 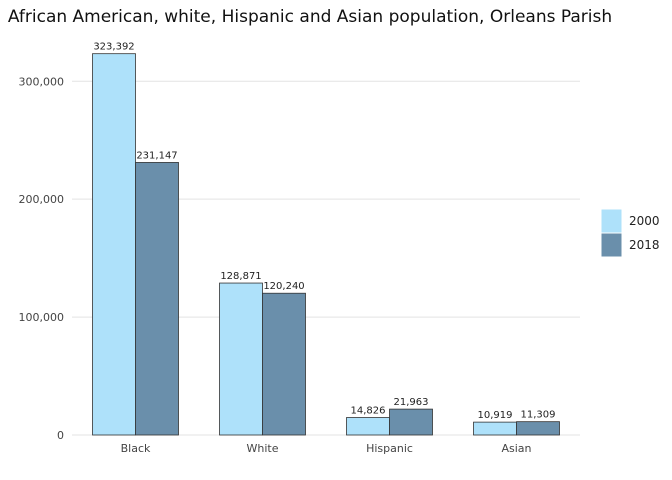 I want to click on legend-label: 2000, so click(x=644, y=221).